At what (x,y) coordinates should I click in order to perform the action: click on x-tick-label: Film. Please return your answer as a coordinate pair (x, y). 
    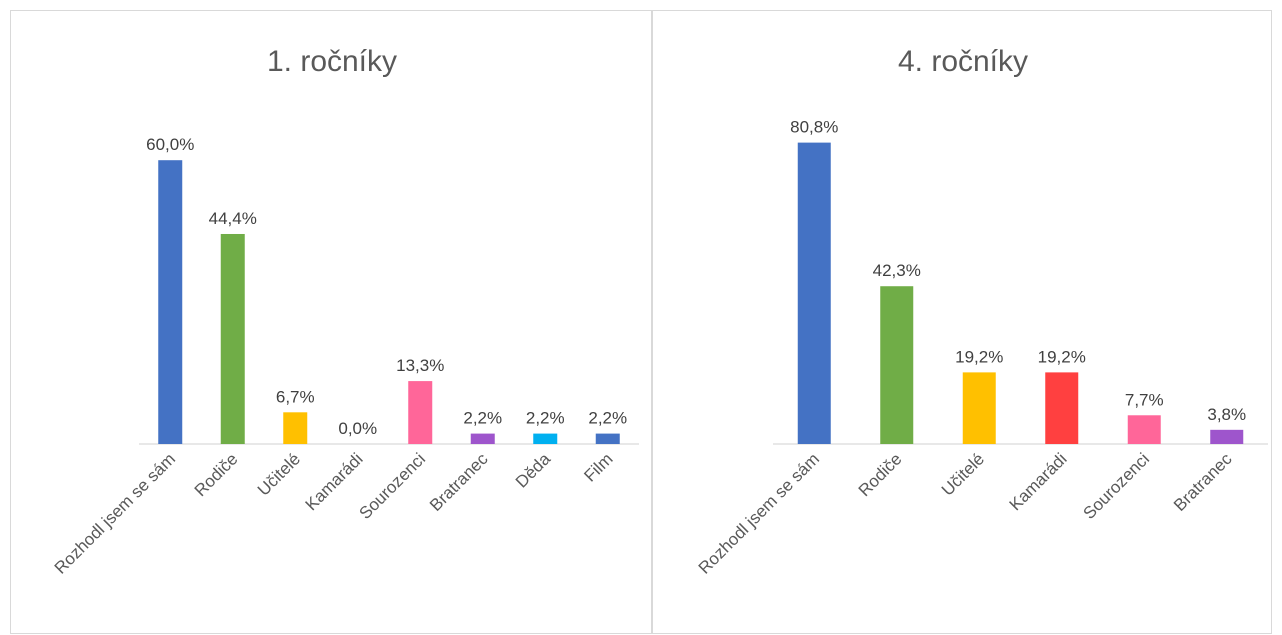
    Looking at the image, I should click on (598, 467).